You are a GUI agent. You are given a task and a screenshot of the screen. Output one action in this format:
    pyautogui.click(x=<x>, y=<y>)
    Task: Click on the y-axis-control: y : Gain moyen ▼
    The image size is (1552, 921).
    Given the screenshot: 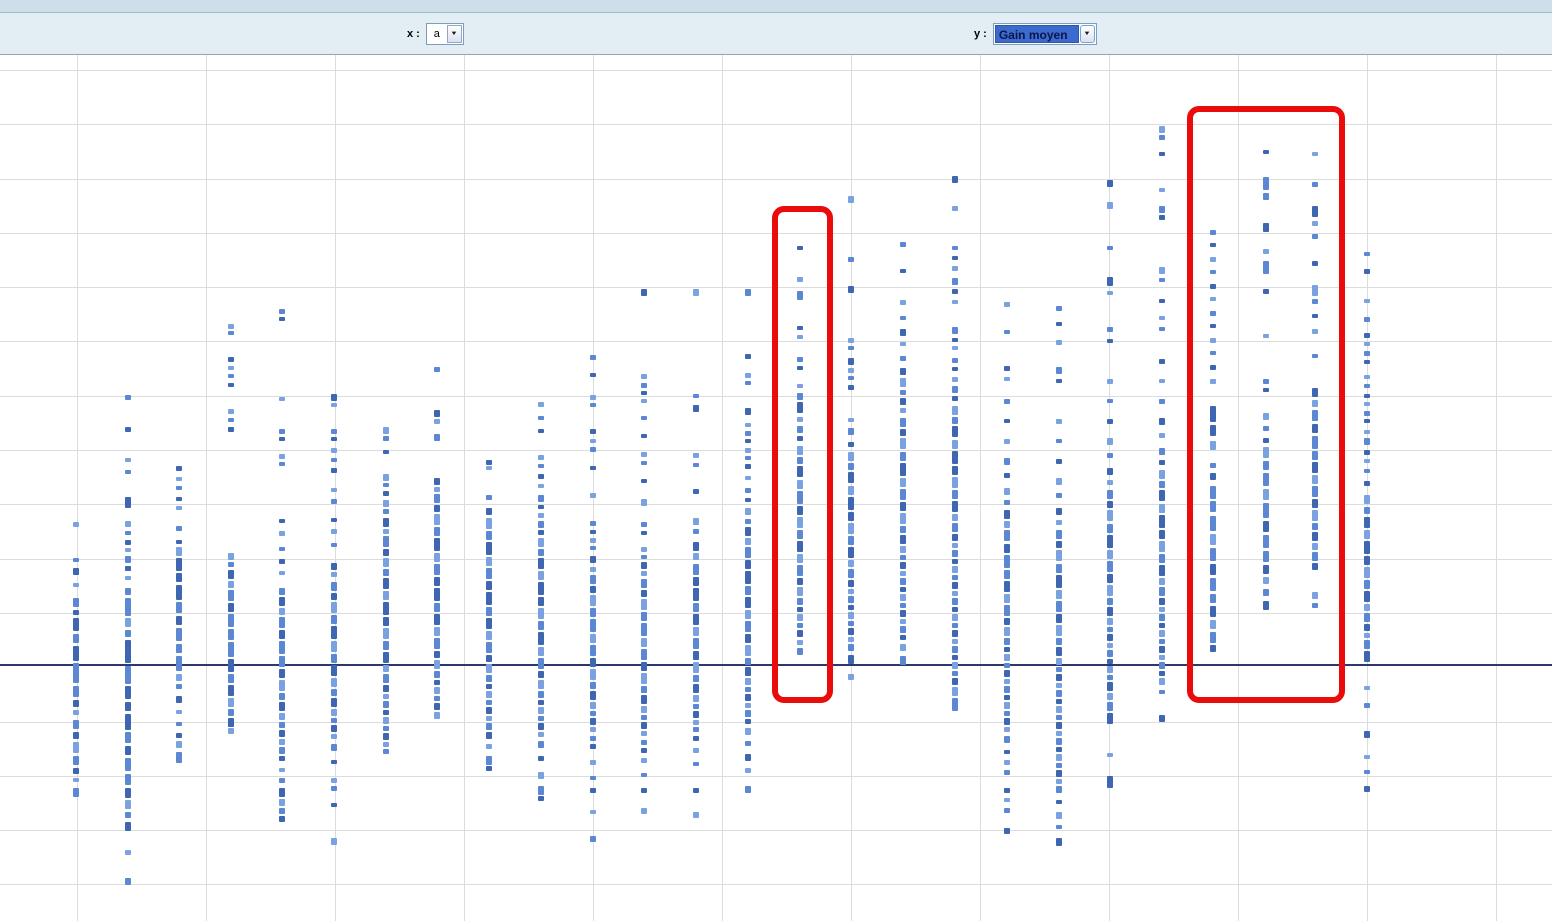 What is the action you would take?
    pyautogui.click(x=1035, y=33)
    